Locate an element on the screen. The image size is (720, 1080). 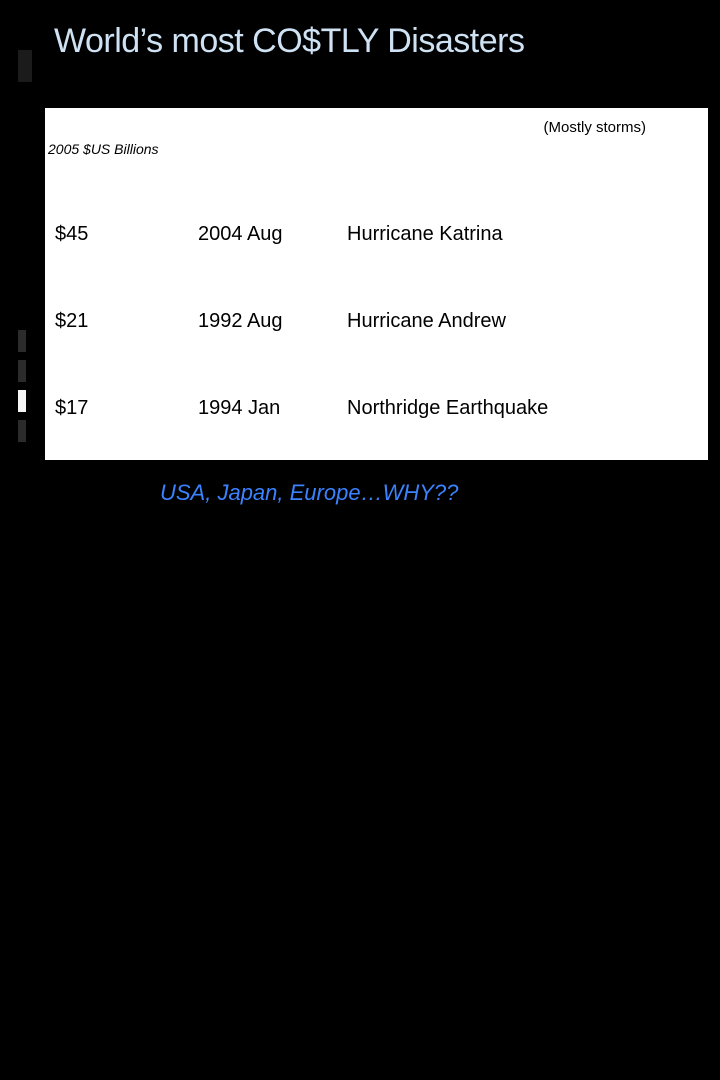
cost-cell: $45 is located at coordinates (72, 234).